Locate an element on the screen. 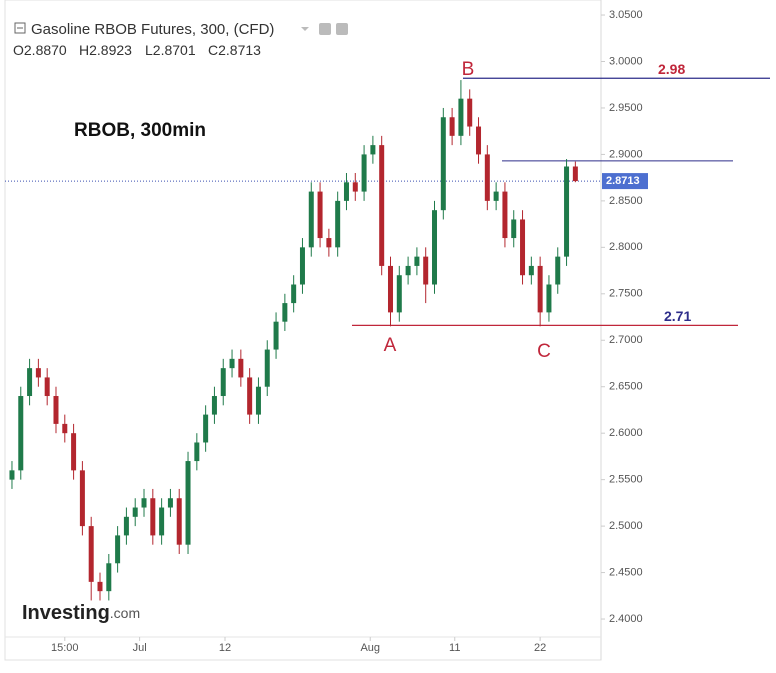 This screenshot has height=673, width=776. brand-name: Investing is located at coordinates (66, 613).